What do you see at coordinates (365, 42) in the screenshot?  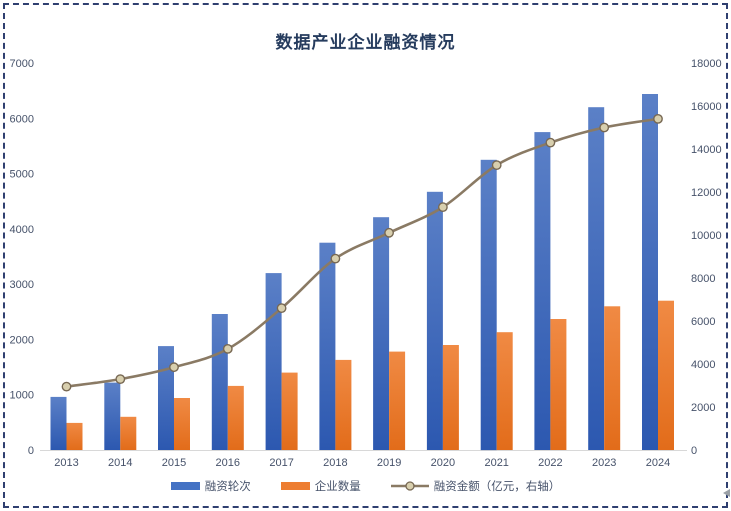 I see `chart-title: 数据产业企业融资情况` at bounding box center [365, 42].